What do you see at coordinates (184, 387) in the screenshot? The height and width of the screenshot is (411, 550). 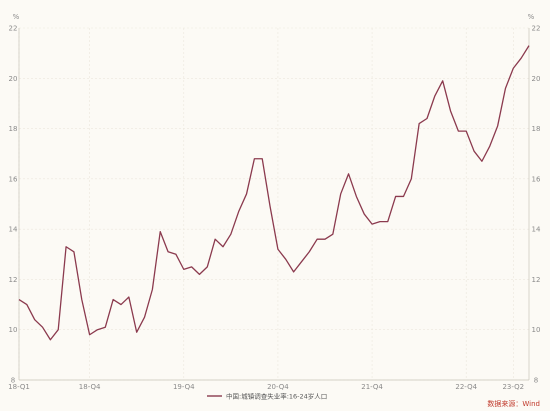 I see `x-tick-19-Q4: 19-Q4` at bounding box center [184, 387].